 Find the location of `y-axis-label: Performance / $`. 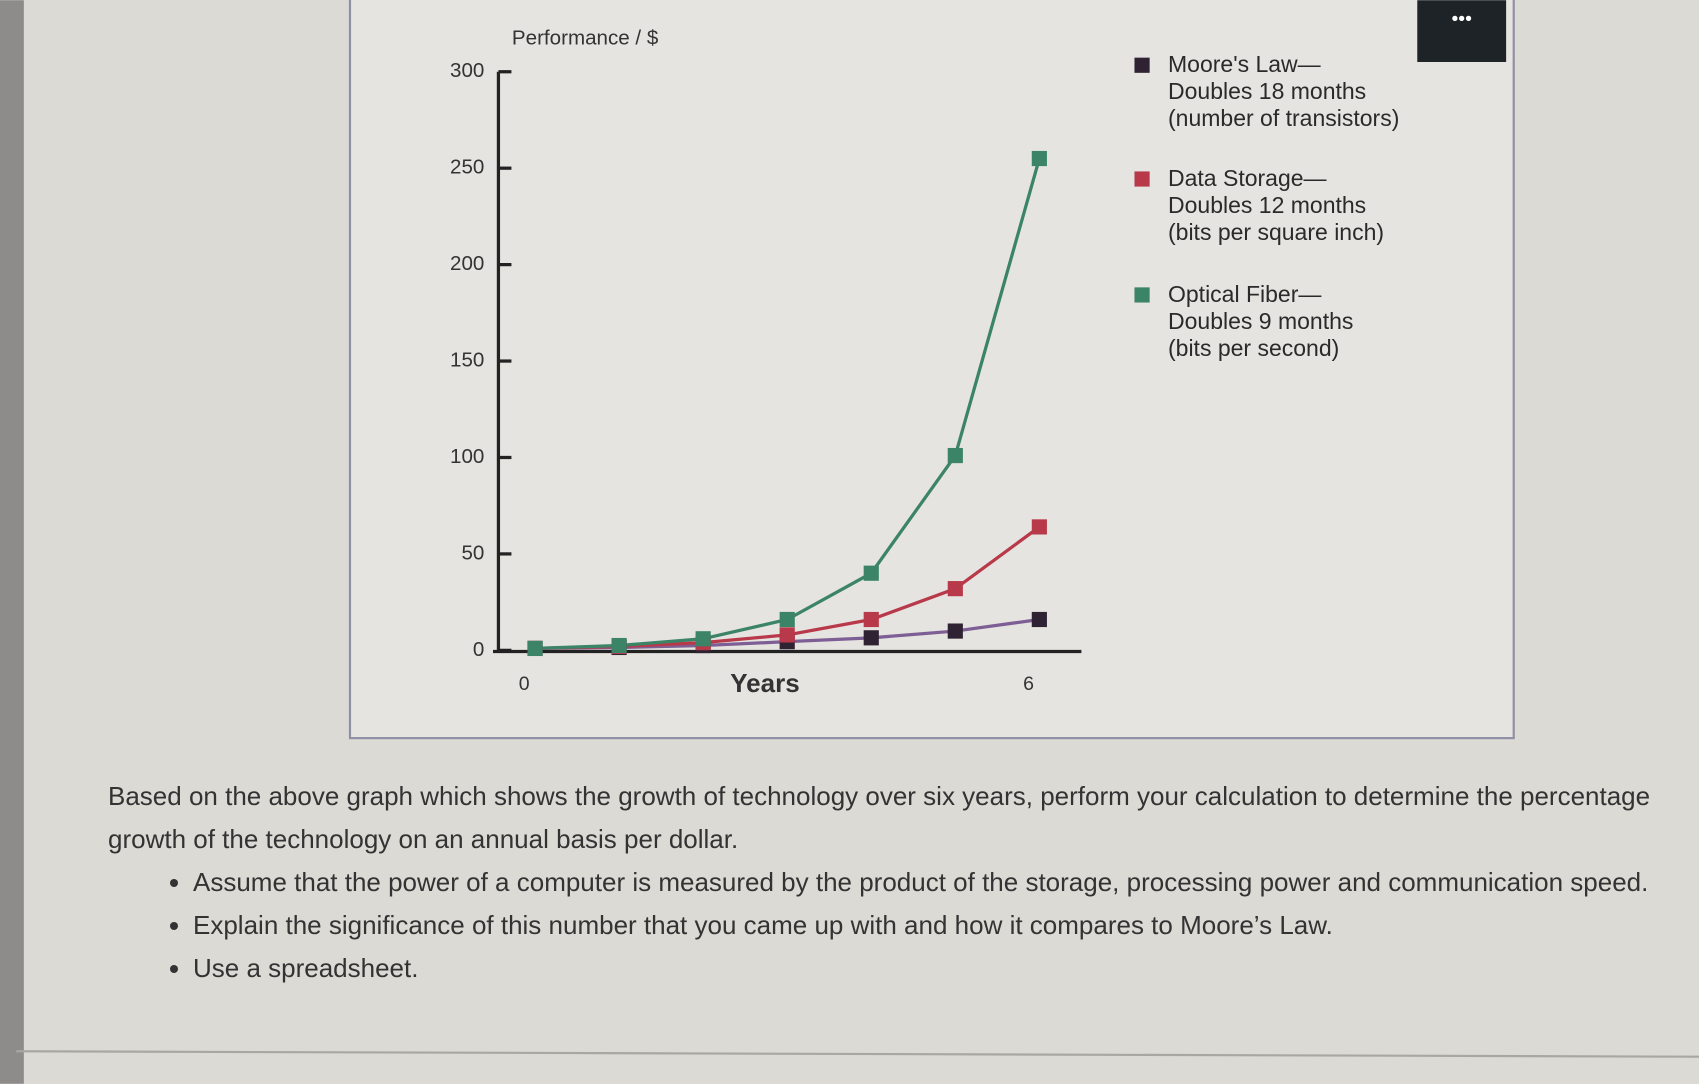

y-axis-label: Performance / $ is located at coordinates (585, 38).